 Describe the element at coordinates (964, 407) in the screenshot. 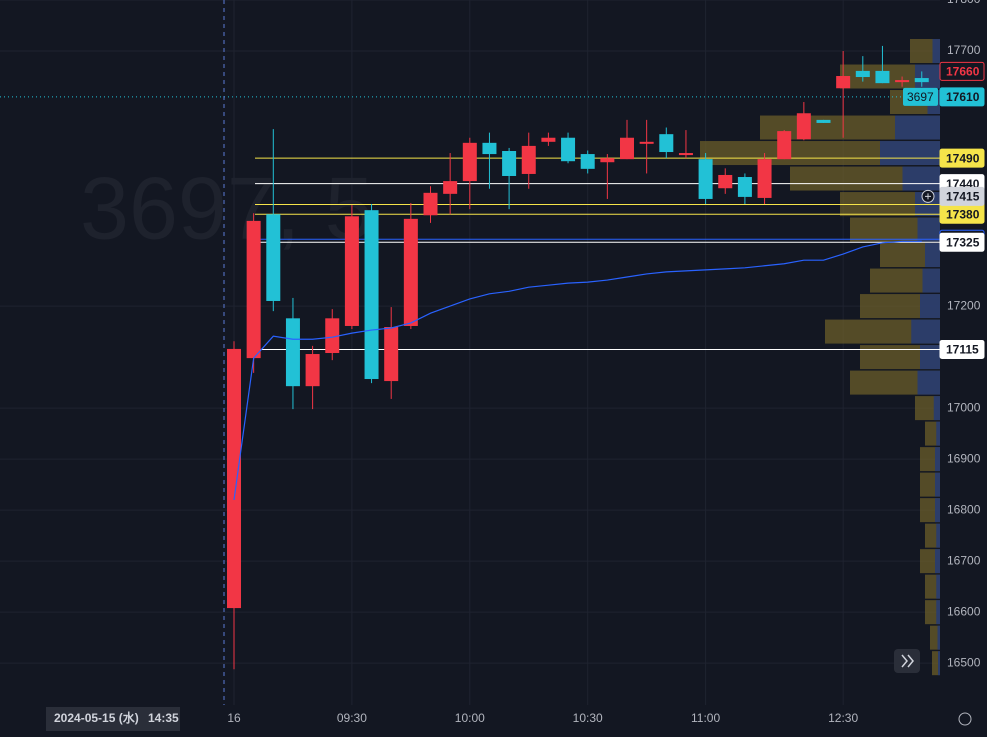

I see `y-tick-label: 17000` at that location.